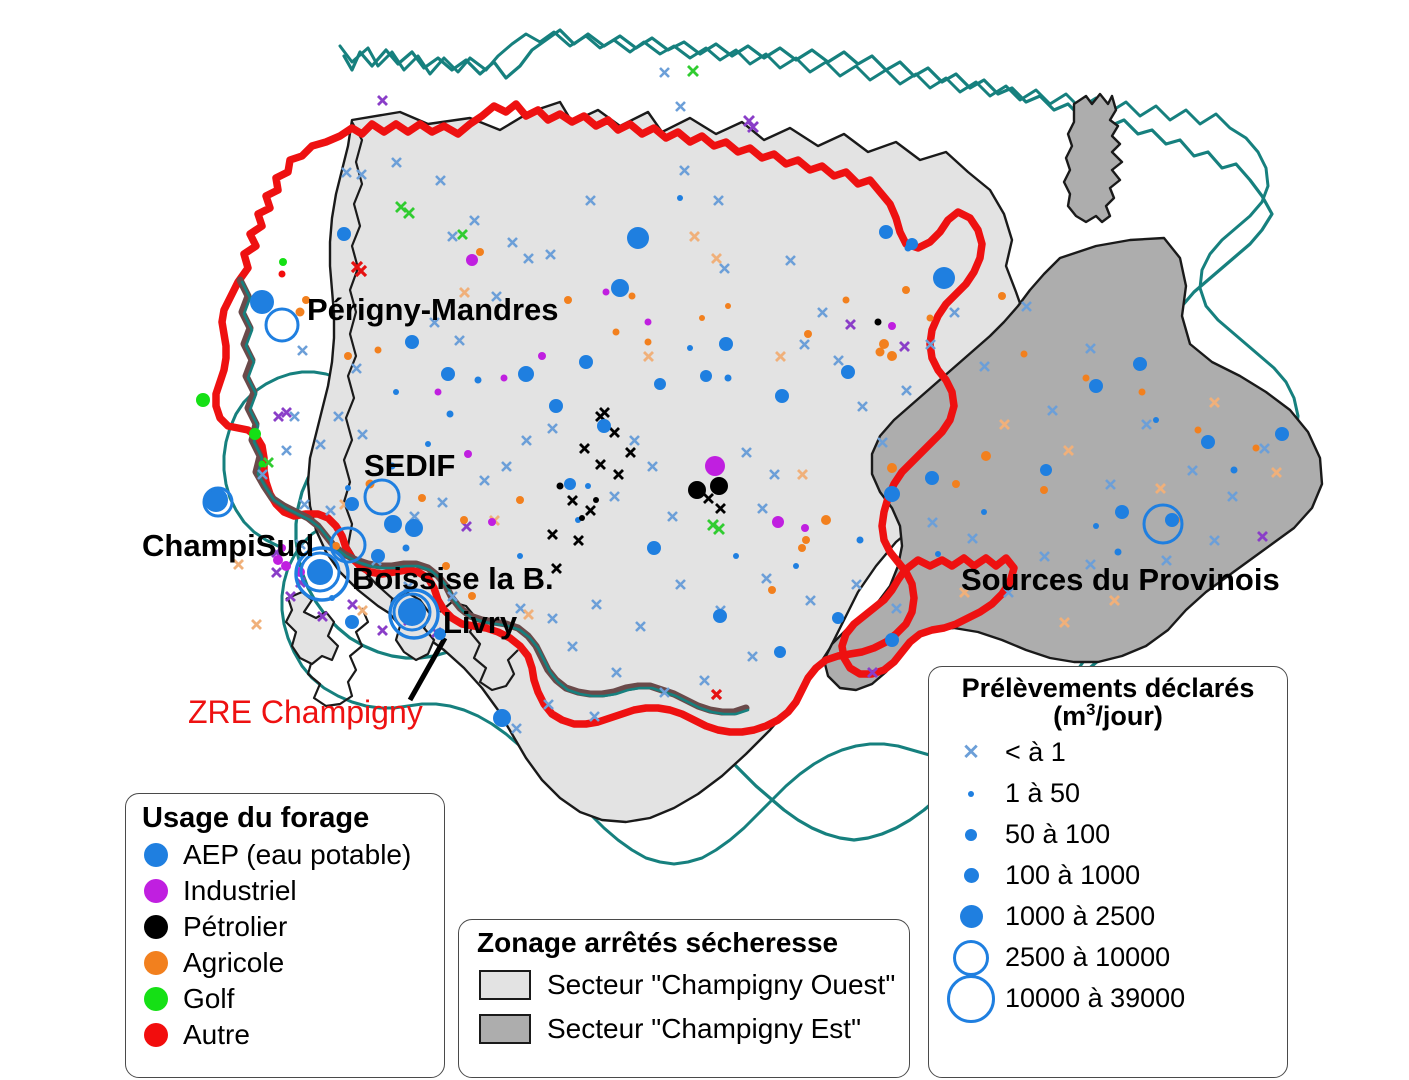 Image resolution: width=1409 pixels, height=1080 pixels. What do you see at coordinates (704, 1028) in the screenshot?
I see `legend-zonage-label: Secteur "Champigny Est"` at bounding box center [704, 1028].